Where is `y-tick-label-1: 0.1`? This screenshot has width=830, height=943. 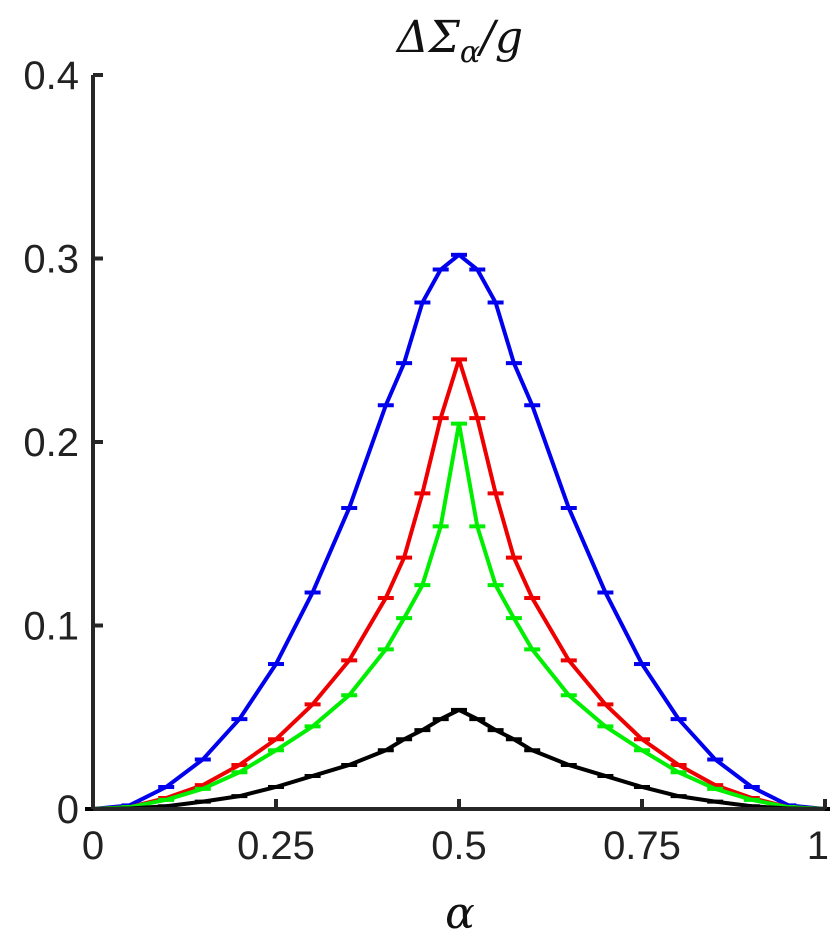
y-tick-label-1: 0.1 is located at coordinates (51, 627).